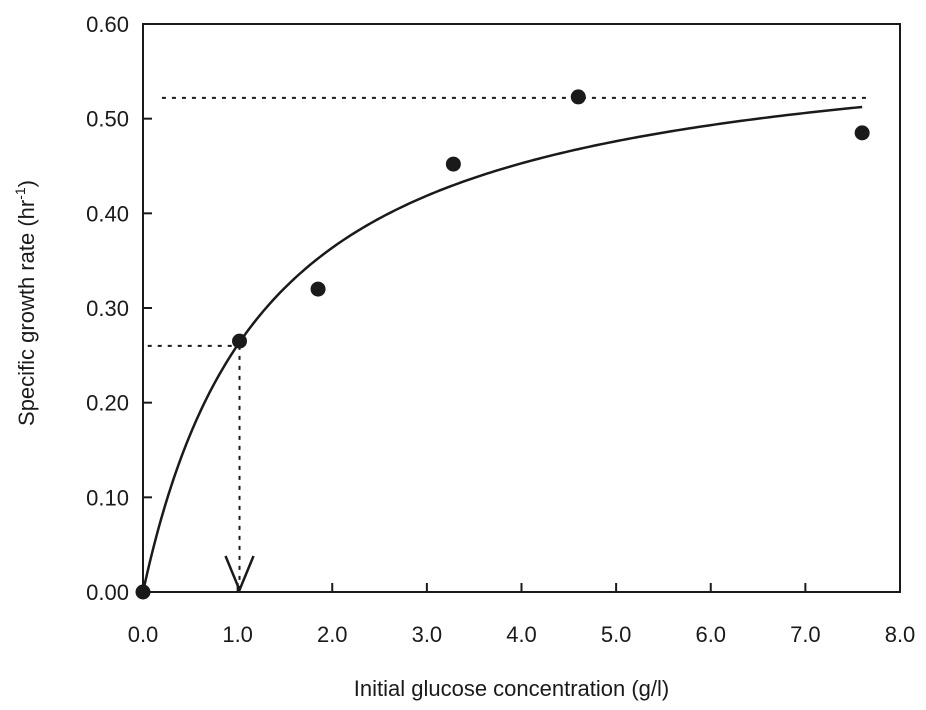  I want to click on x-tick-labels: 0.0 1.0 2.0 3.0 4.0 5.0 6.0 7.0 8.0, so click(522, 634).